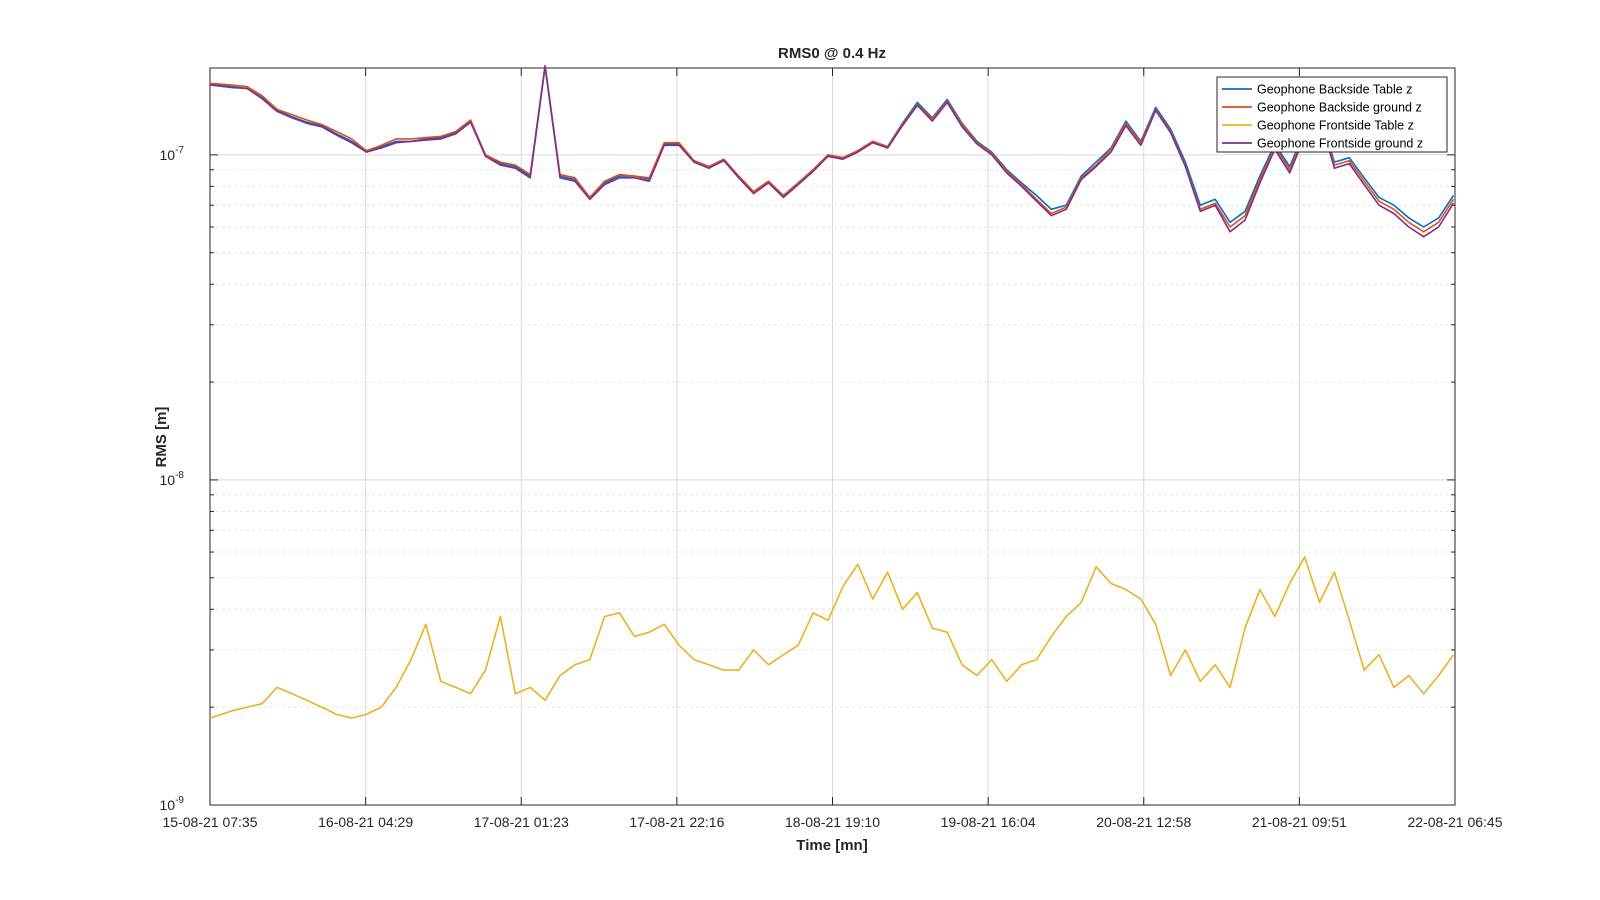 The height and width of the screenshot is (900, 1600). I want to click on x-axis-label: Time [mn], so click(831, 845).